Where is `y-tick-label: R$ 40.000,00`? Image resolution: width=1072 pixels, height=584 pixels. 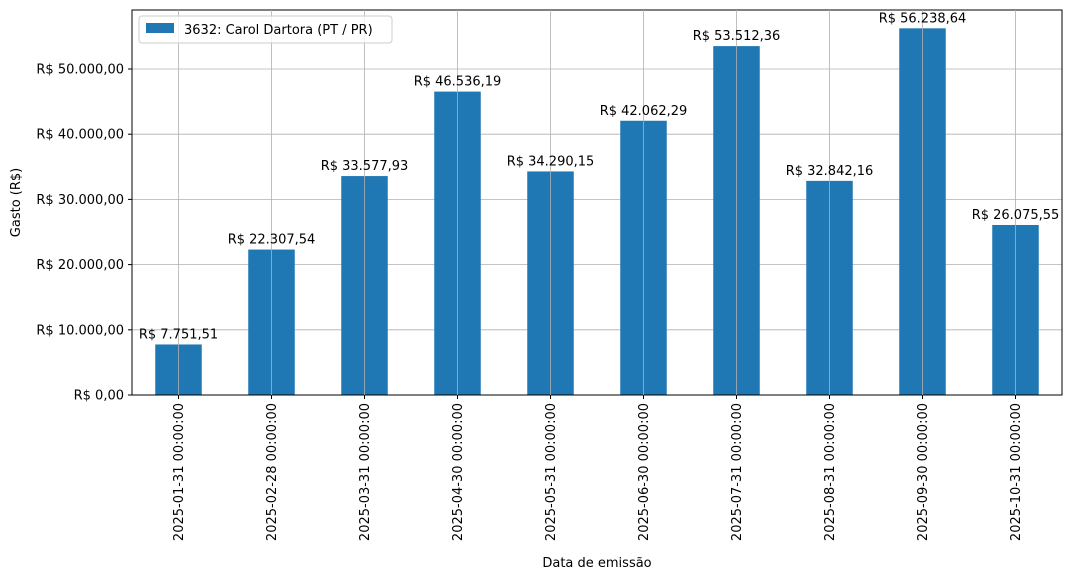 y-tick-label: R$ 40.000,00 is located at coordinates (80, 135).